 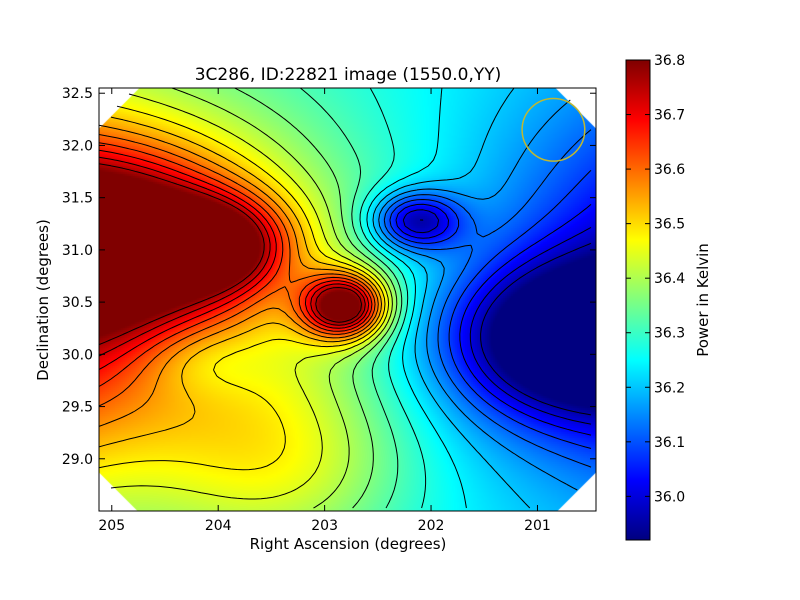 I want to click on x-tick-label: 203, so click(x=324, y=526).